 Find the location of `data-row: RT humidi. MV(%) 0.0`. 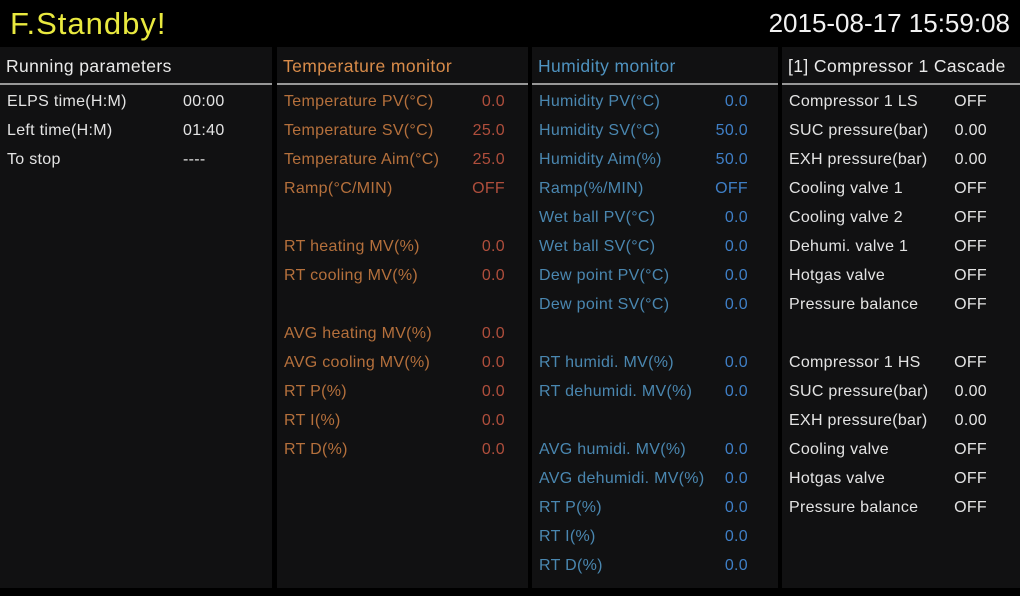

data-row: RT humidi. MV(%) 0.0 is located at coordinates (655, 362).